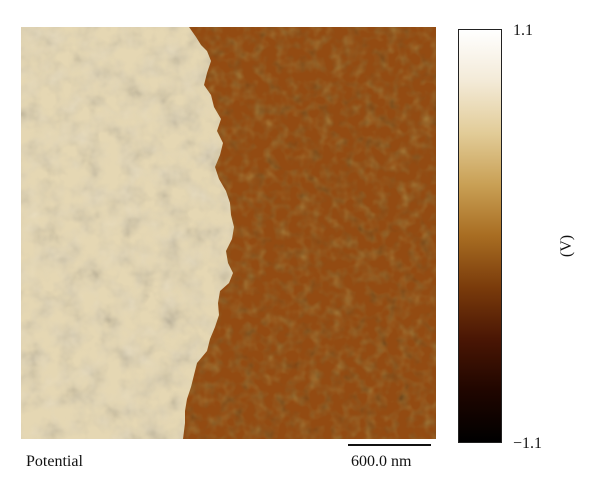 This screenshot has width=600, height=489. I want to click on colorbar-max-label: 1.1, so click(523, 30).